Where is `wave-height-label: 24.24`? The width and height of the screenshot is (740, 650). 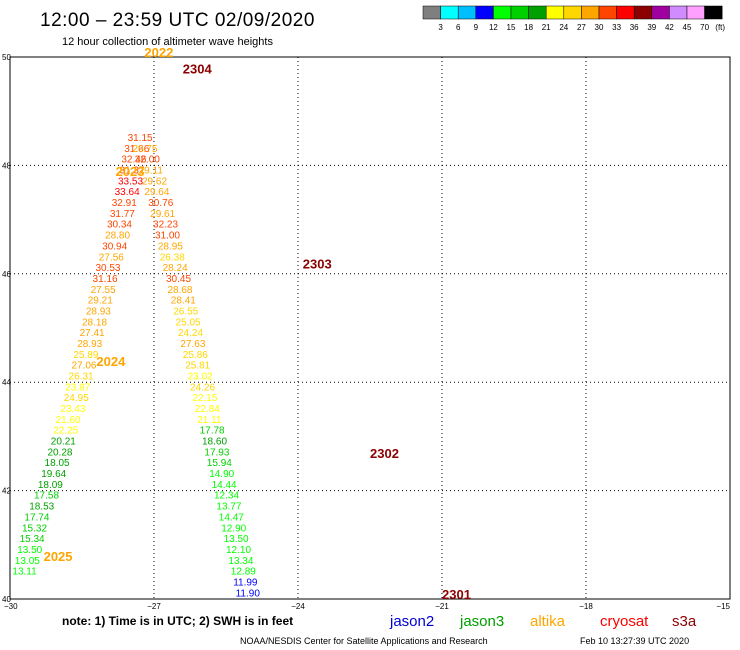 wave-height-label: 24.24 is located at coordinates (190, 333).